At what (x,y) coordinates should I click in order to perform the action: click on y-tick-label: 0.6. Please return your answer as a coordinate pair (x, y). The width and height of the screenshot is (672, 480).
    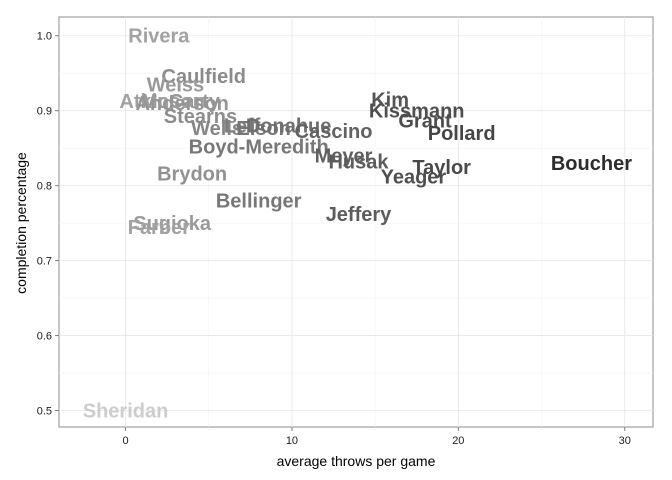
    Looking at the image, I should click on (44, 337).